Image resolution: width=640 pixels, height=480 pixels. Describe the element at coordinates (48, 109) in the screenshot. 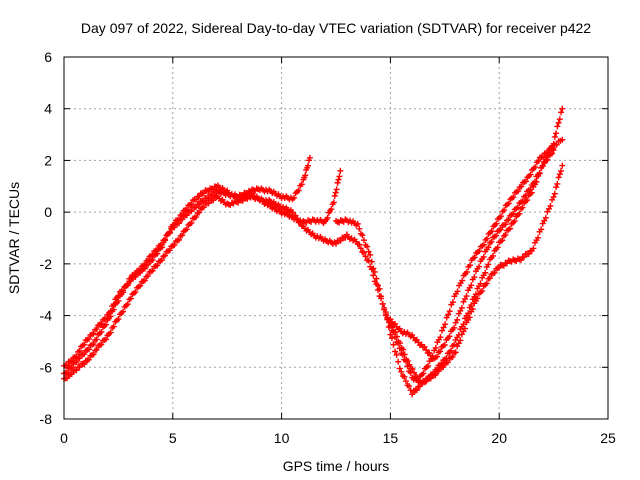

I see `y-tick-label: 4` at that location.